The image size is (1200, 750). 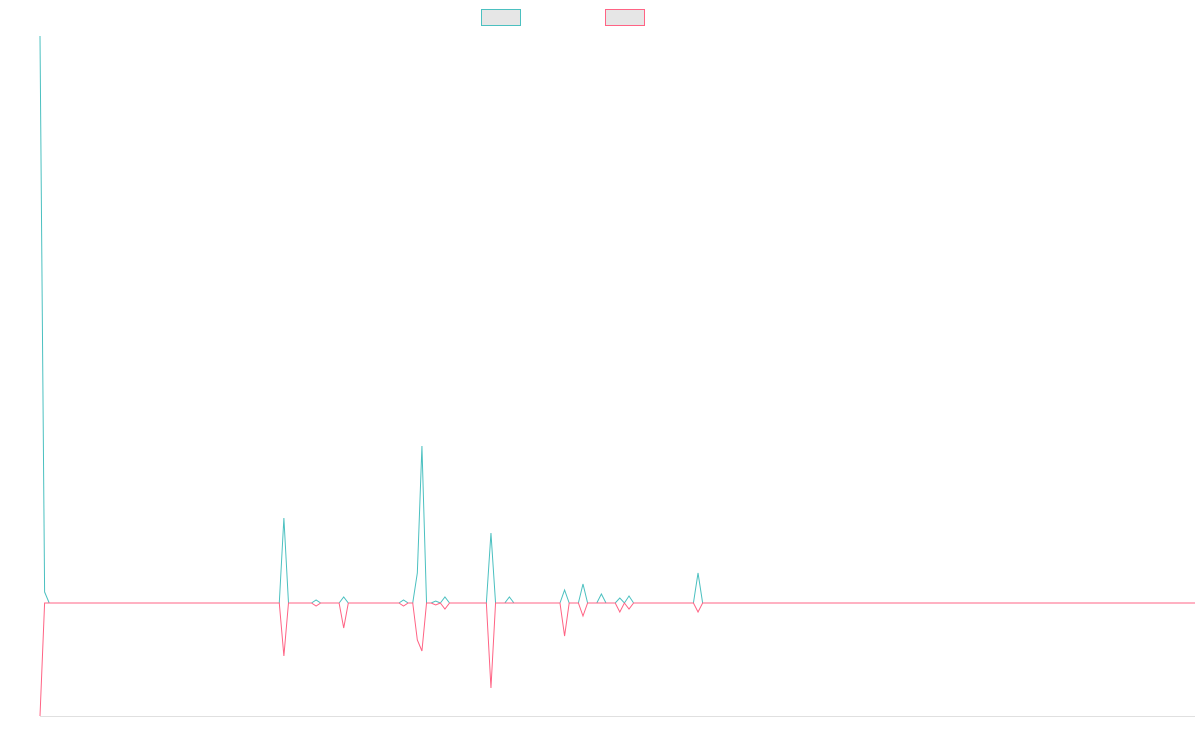 I want to click on series-line, so click(x=617, y=659).